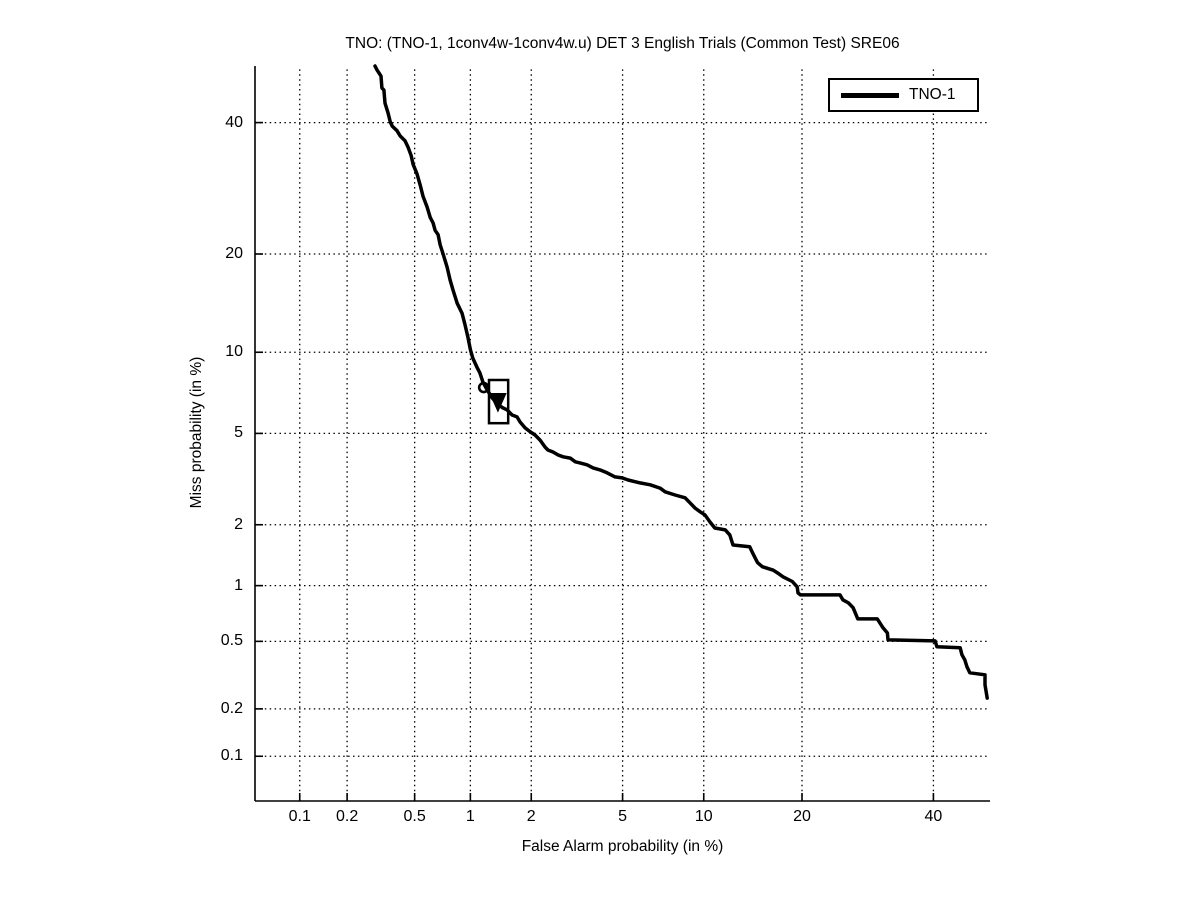 This screenshot has height=900, width=1201. What do you see at coordinates (622, 846) in the screenshot?
I see `x-axis-label: False Alarm probability (in %)` at bounding box center [622, 846].